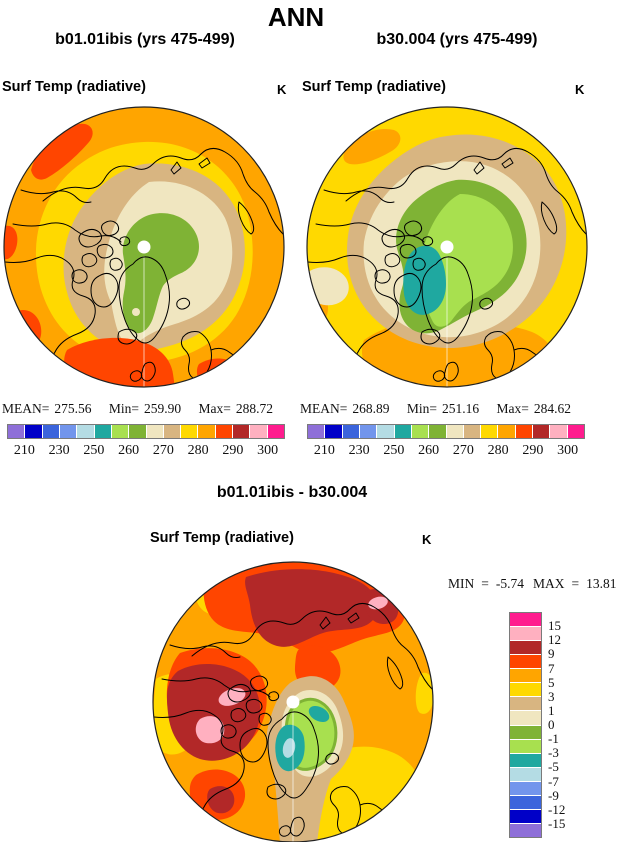 The height and width of the screenshot is (842, 632). Describe the element at coordinates (551, 696) in the screenshot. I see `colorbar-tick-label: 3` at that location.